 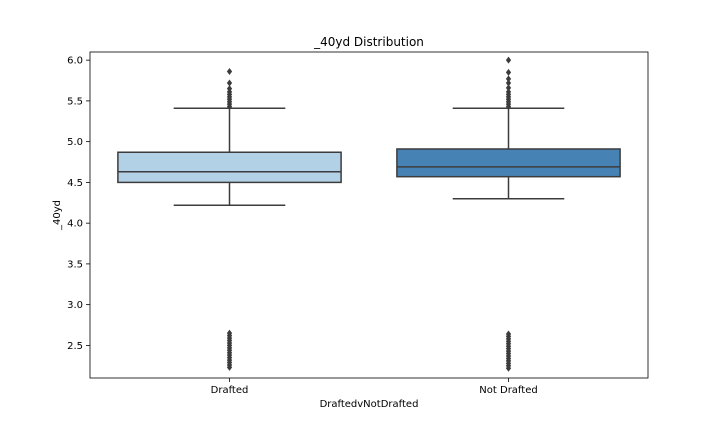 I want to click on x-axis-label: DraftedvNotDrafted, so click(x=369, y=404).